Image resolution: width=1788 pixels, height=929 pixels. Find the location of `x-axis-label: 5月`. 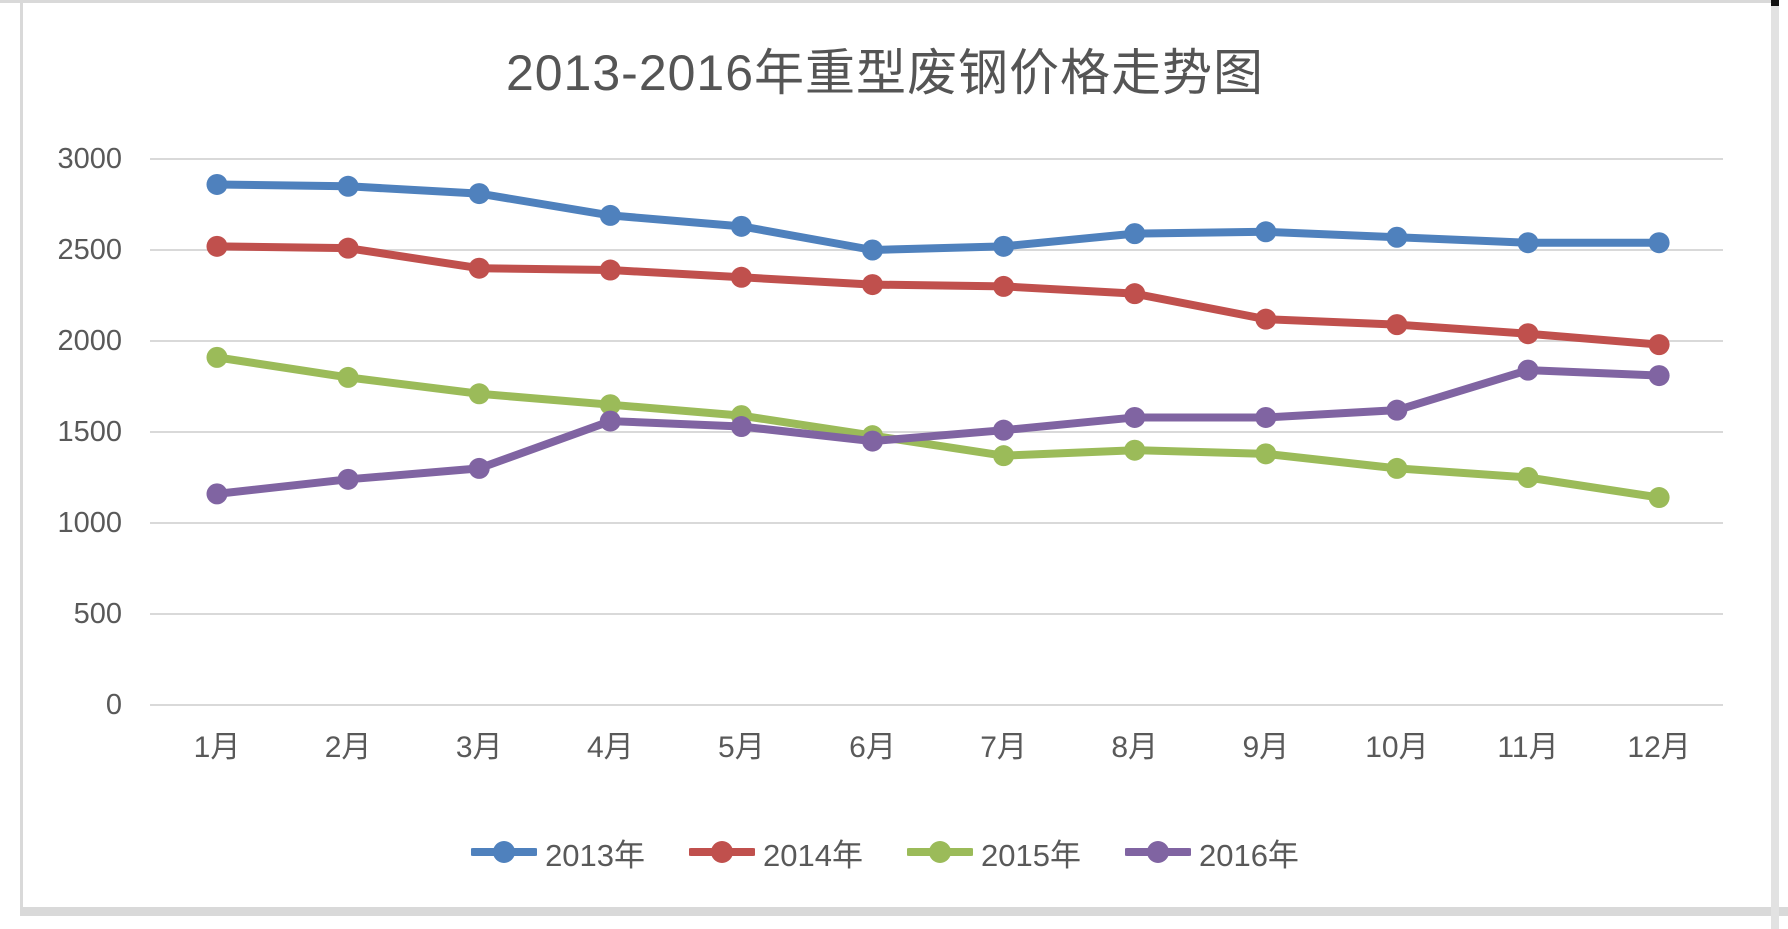

x-axis-label: 5月 is located at coordinates (741, 747).